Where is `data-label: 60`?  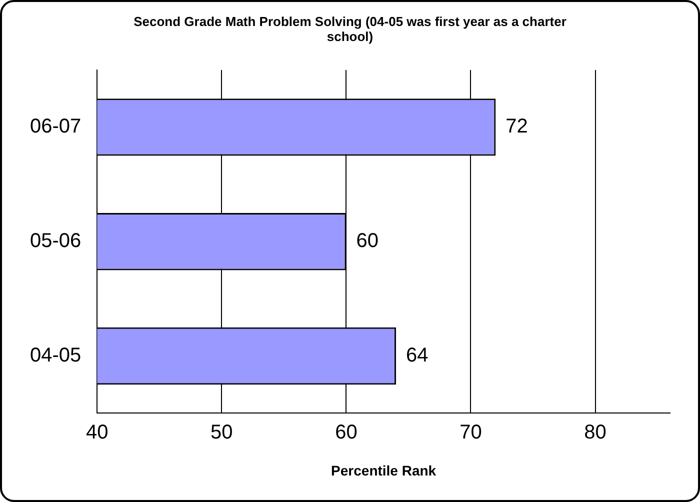 data-label: 60 is located at coordinates (367, 241).